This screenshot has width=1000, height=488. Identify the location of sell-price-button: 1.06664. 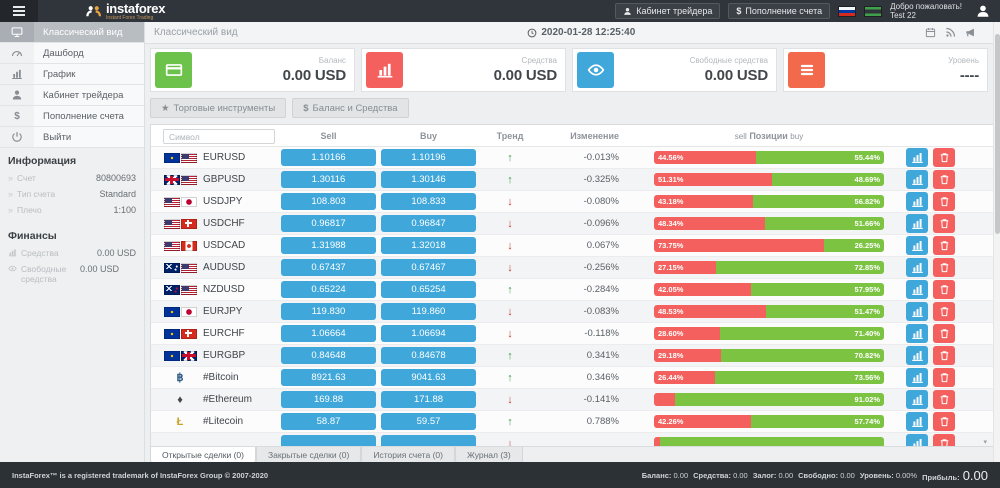
(328, 333).